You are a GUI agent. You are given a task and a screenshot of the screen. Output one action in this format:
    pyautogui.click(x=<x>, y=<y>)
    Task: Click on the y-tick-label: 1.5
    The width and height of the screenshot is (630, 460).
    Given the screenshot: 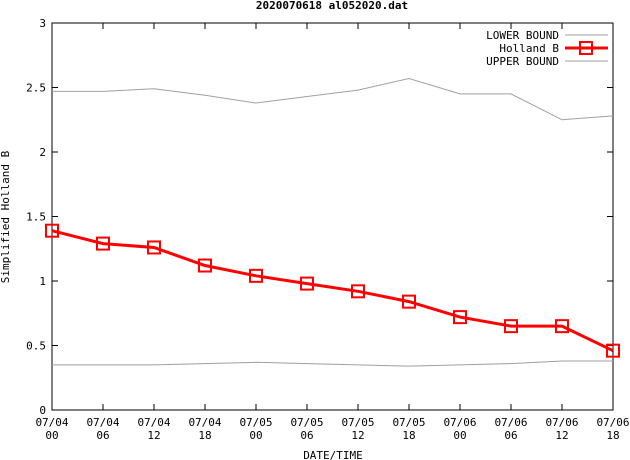 What is the action you would take?
    pyautogui.click(x=36, y=217)
    